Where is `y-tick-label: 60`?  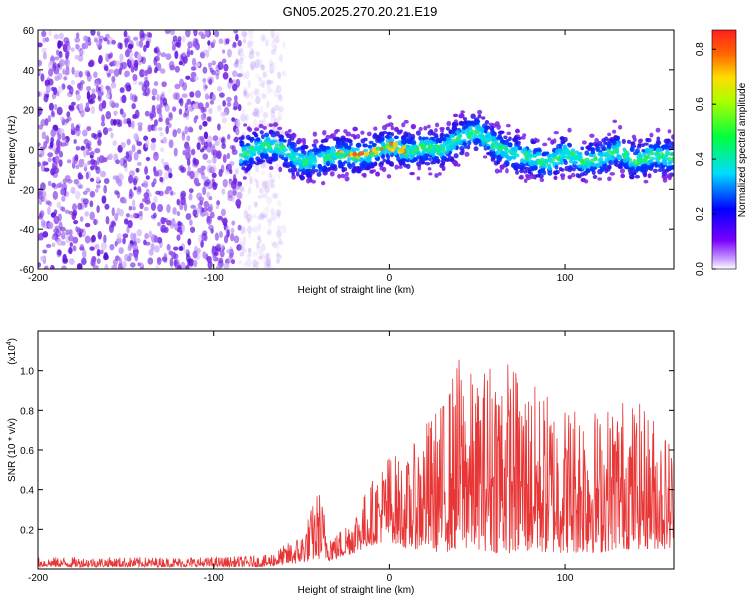 y-tick-label: 60 is located at coordinates (29, 31).